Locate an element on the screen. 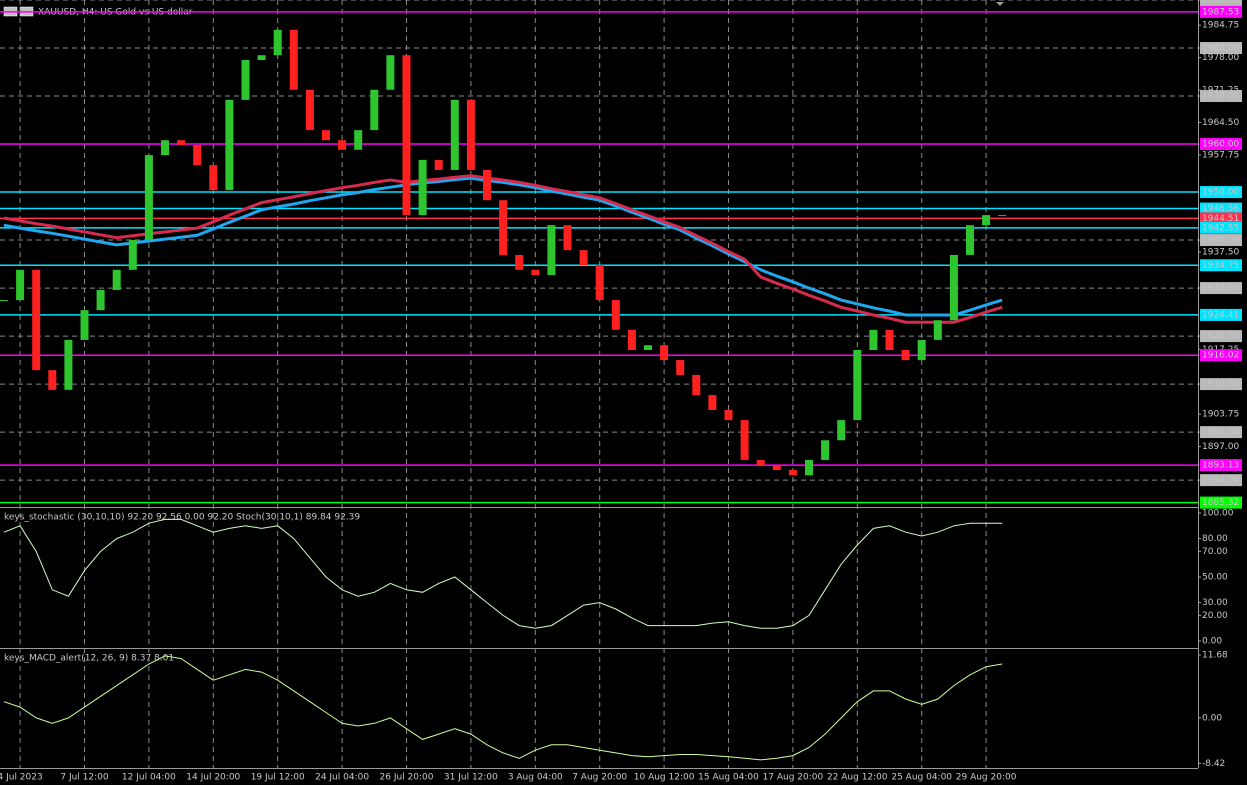  y-tick-label: 1984.75 is located at coordinates (1220, 26).